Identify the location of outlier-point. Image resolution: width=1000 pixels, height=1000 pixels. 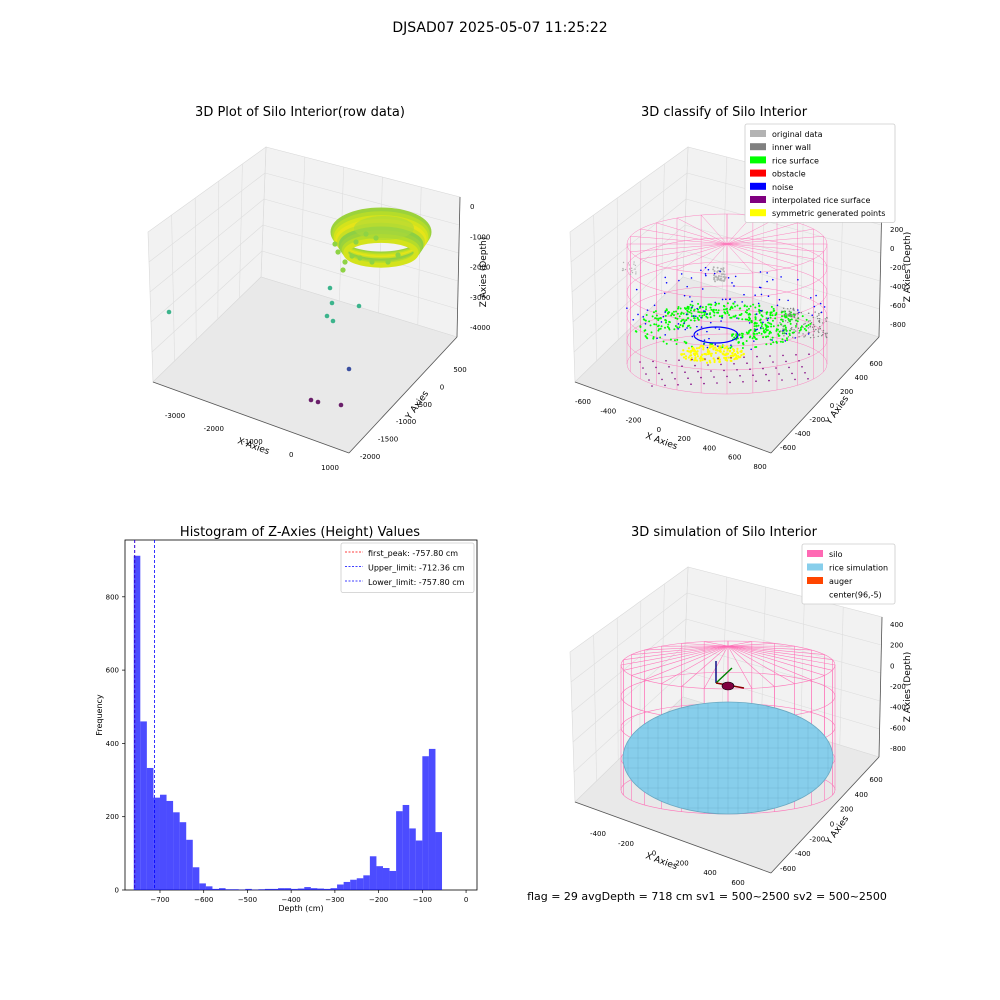
(332, 303).